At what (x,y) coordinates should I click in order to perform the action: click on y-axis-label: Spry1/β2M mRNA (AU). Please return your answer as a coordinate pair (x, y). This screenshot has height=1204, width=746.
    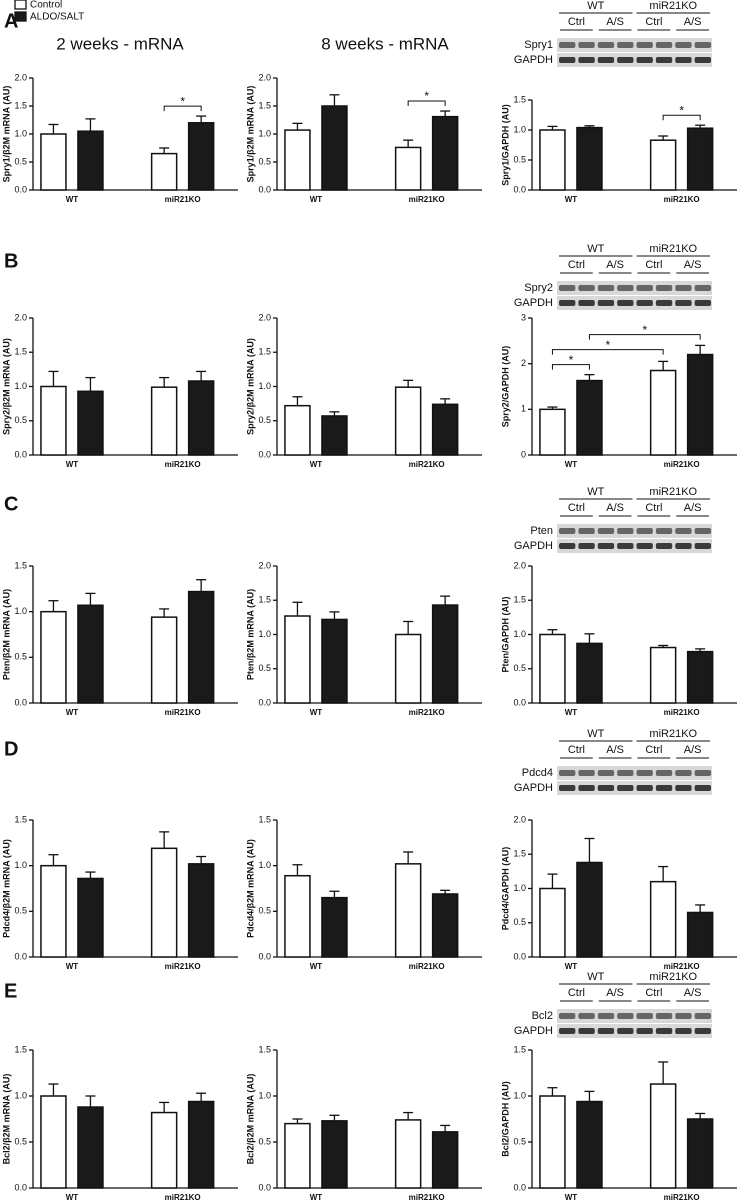
    Looking at the image, I should click on (250, 134).